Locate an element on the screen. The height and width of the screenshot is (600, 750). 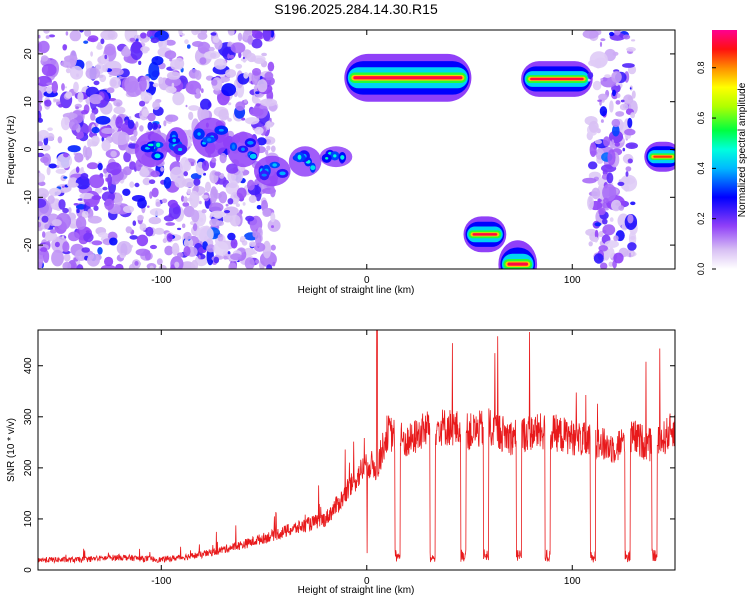
spectrogram-y-label: Frequency (Hz) is located at coordinates (11, 150).